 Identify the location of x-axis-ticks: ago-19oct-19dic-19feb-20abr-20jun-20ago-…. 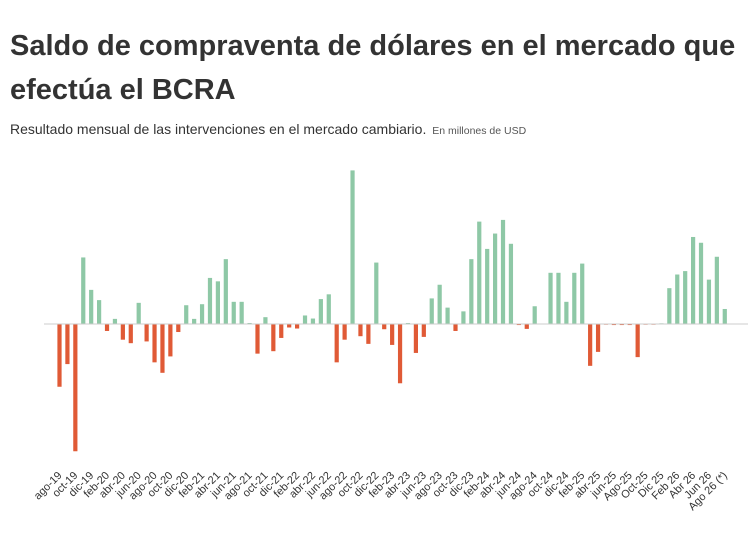
(381, 492).